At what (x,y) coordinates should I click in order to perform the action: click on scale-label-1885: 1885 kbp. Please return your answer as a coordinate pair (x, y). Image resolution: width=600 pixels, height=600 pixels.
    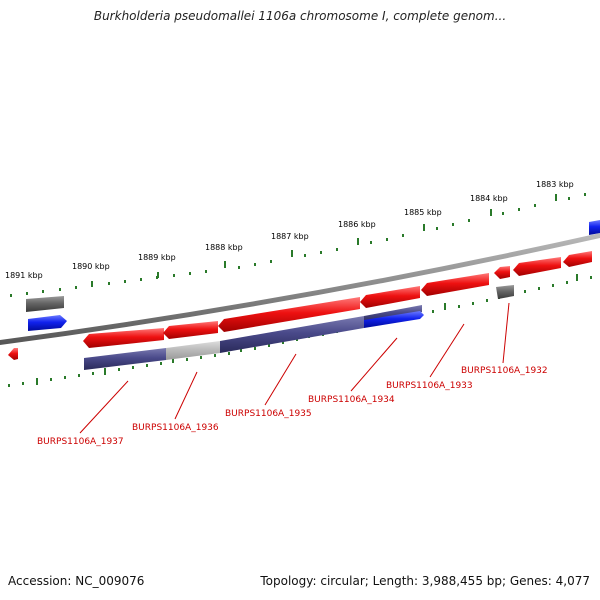
    Looking at the image, I should click on (423, 212).